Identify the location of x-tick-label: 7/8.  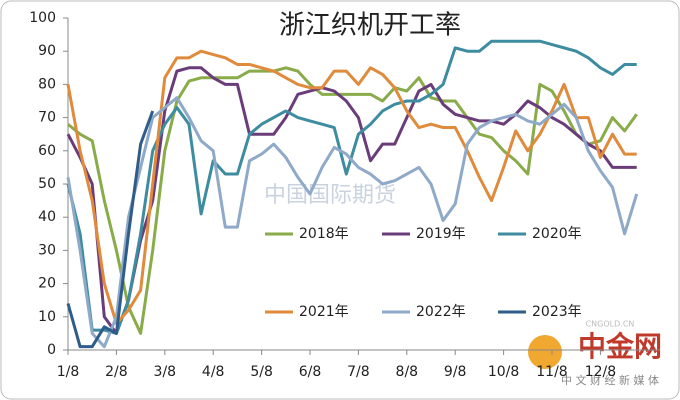
(358, 372).